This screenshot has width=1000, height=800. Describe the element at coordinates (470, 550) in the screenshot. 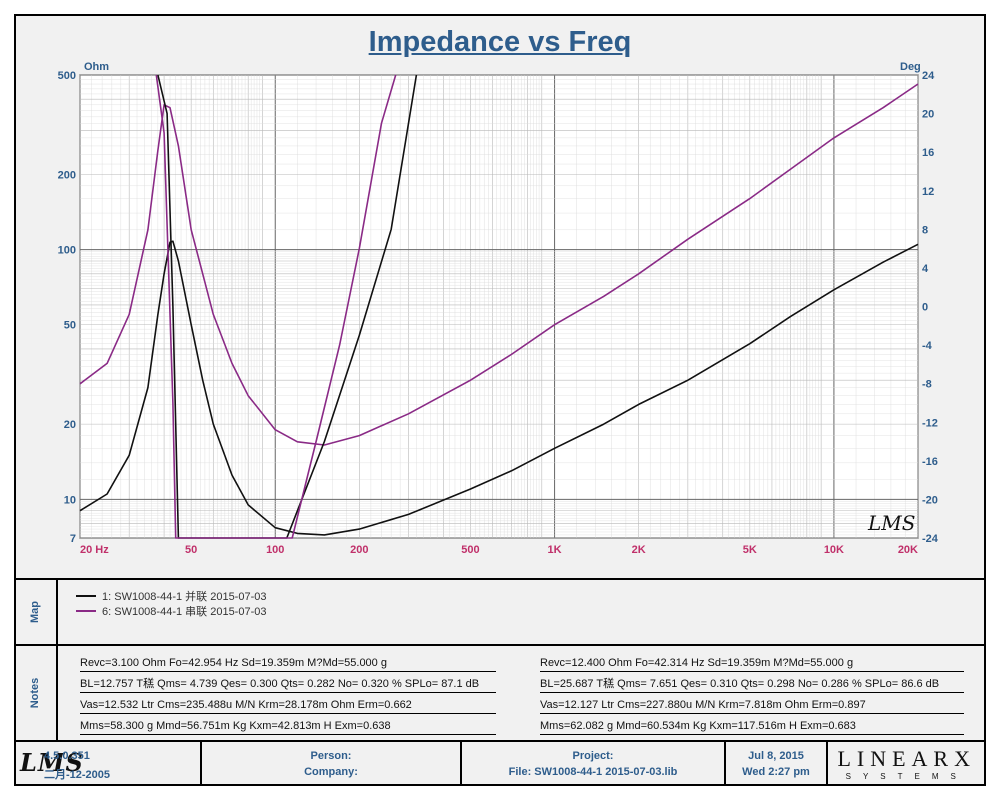

I see `x-tick-label: 500` at that location.